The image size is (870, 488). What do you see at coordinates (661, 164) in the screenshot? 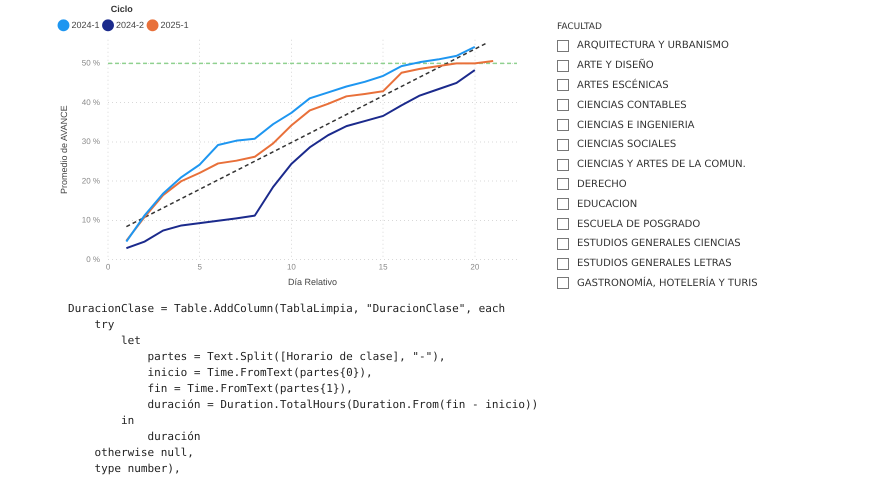
I see `text: CIENCIAS Y ARTES DE LA COMUN.` at bounding box center [661, 164].